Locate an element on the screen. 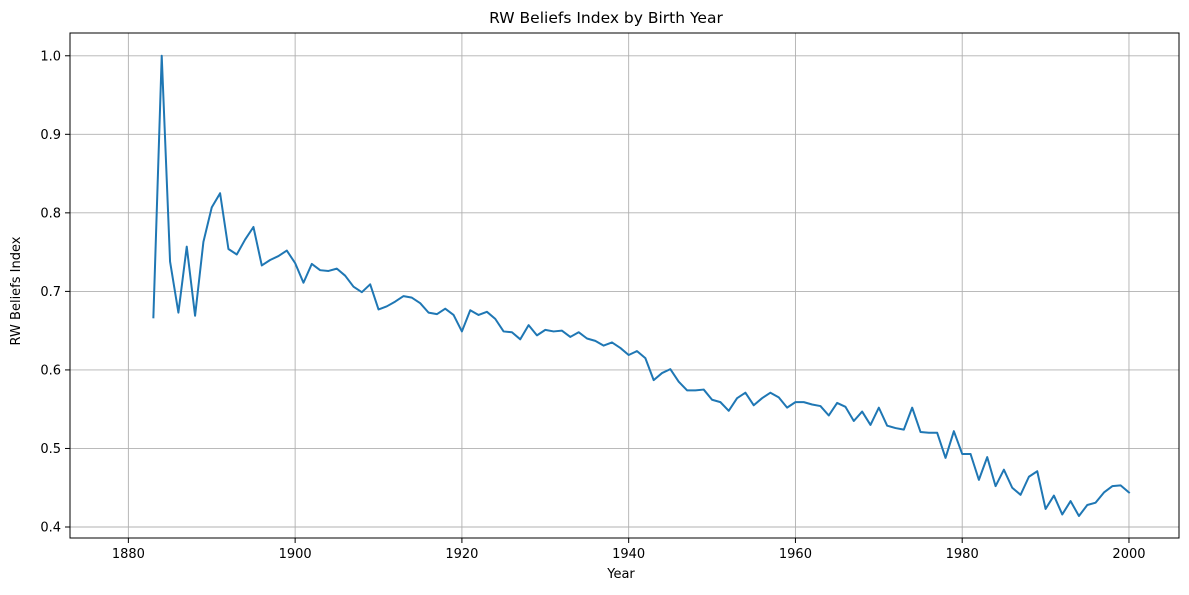  y-axis-label: RW Beliefs Index is located at coordinates (16, 290).